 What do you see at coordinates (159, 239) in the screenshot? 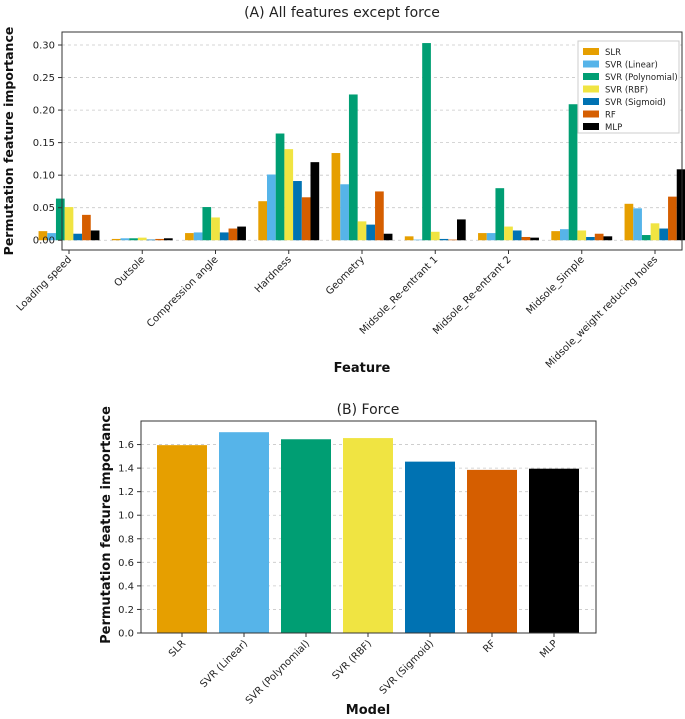
I see `bar-outsole-rf` at bounding box center [159, 239].